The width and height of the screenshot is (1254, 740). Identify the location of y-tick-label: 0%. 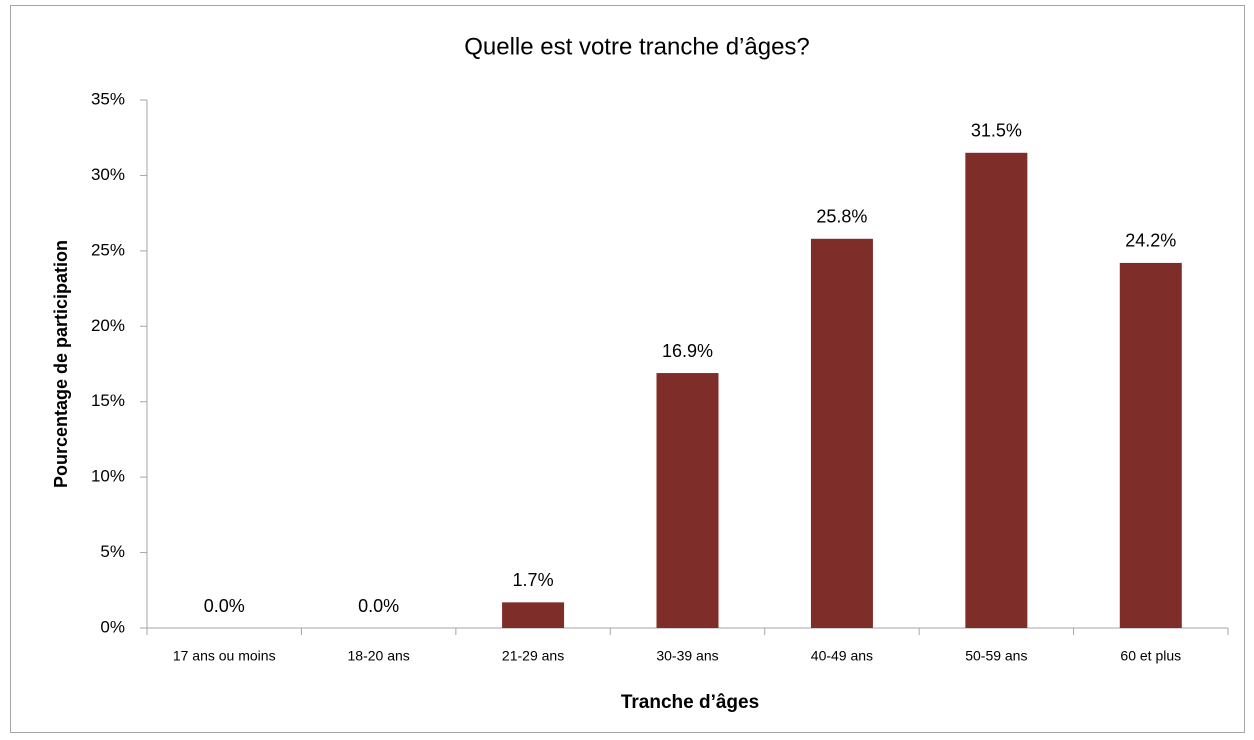
(112, 626).